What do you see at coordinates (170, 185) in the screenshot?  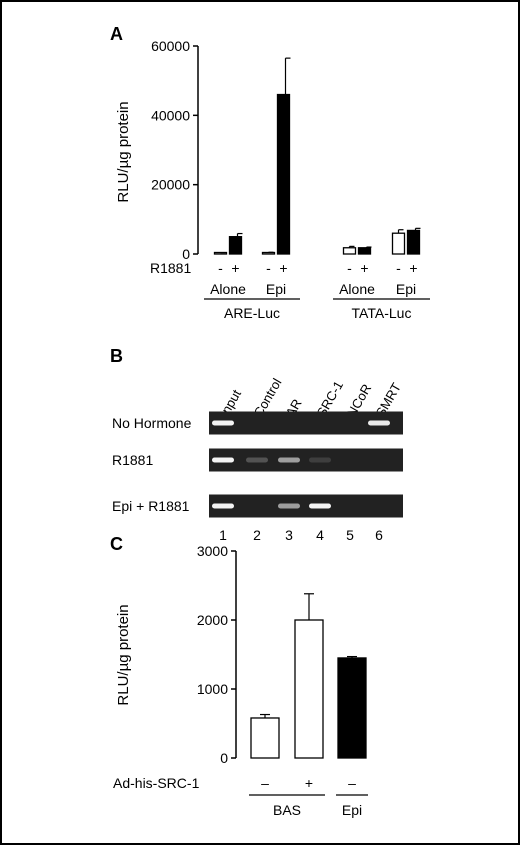 I see `panel-a-y-tick-label: 20000` at bounding box center [170, 185].